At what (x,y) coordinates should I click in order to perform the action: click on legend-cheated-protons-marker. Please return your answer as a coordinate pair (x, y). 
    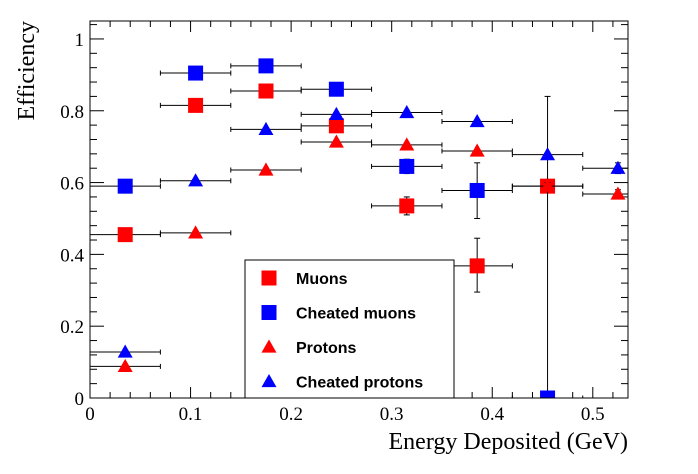
    Looking at the image, I should click on (269, 381).